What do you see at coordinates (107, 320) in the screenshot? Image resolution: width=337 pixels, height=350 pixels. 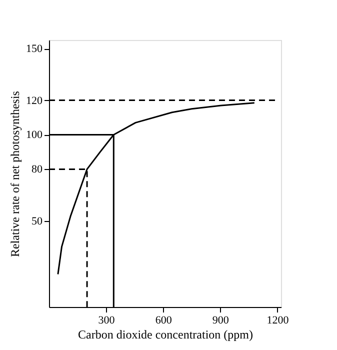 I see `x-tick-label: 300` at bounding box center [107, 320].